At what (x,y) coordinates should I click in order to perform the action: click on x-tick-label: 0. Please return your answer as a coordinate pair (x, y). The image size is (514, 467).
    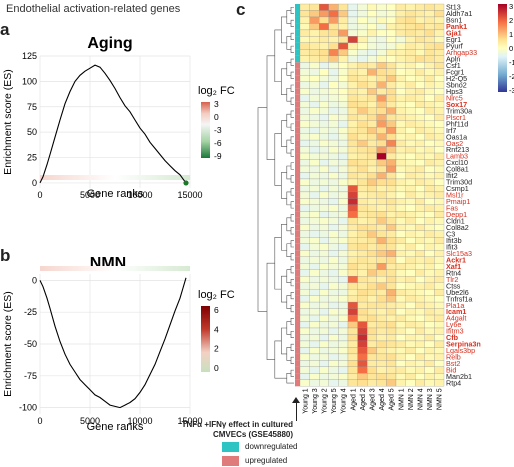
    Looking at the image, I should click on (39, 195).